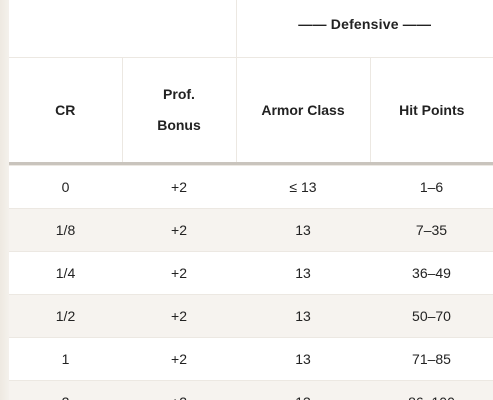 This screenshot has width=493, height=400. Describe the element at coordinates (431, 109) in the screenshot. I see `column-header-hit-points: Hit Points` at that location.